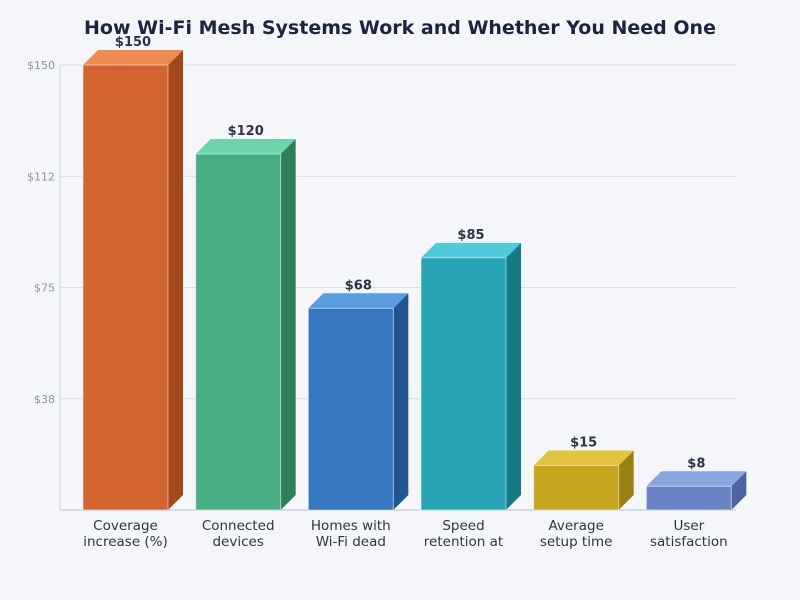 Image resolution: width=800 pixels, height=600 pixels. Describe the element at coordinates (125, 542) in the screenshot. I see `x-tick-label: increase (%)` at that location.